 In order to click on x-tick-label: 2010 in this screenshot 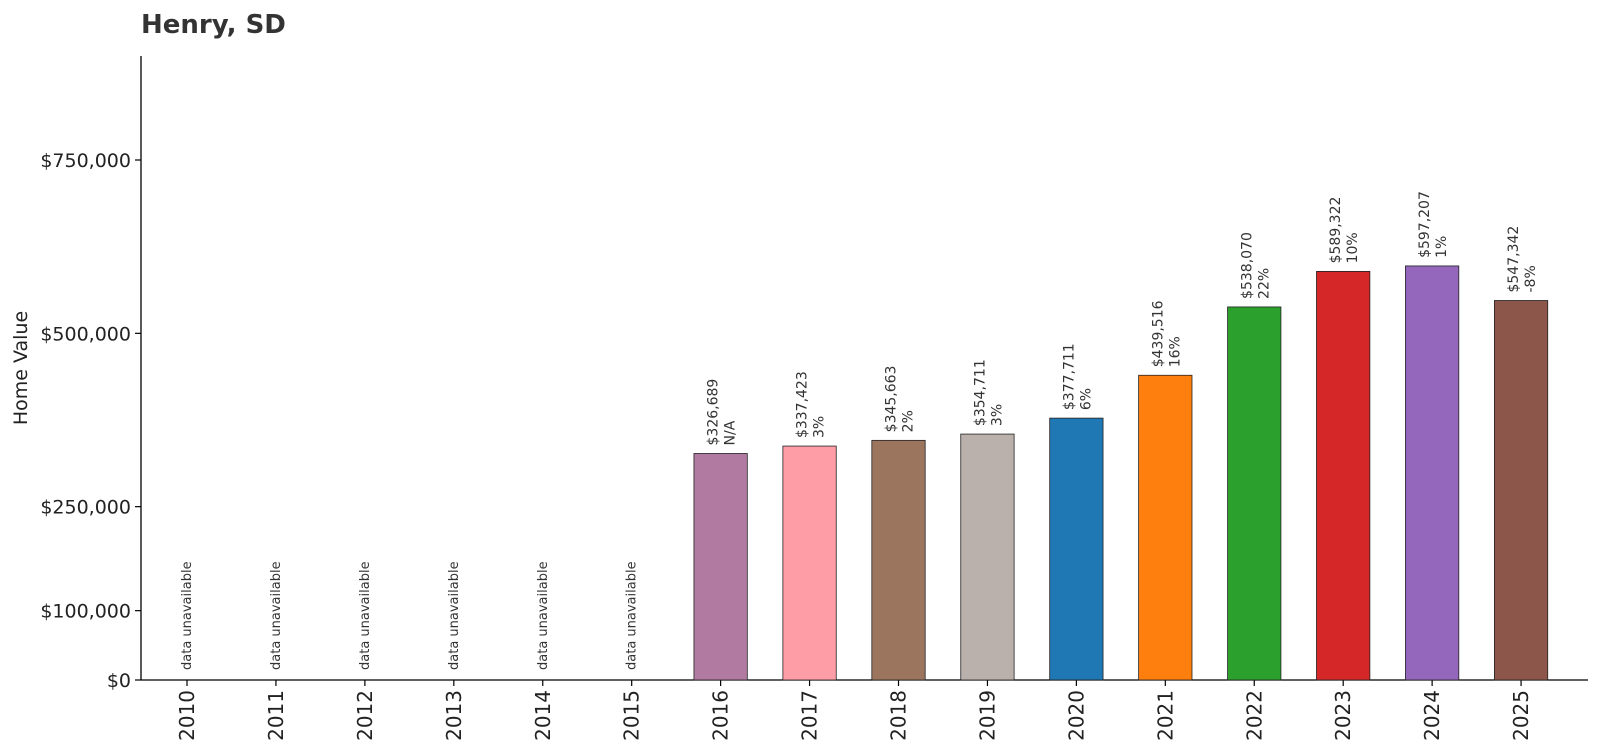, I will do `click(187, 715)`.